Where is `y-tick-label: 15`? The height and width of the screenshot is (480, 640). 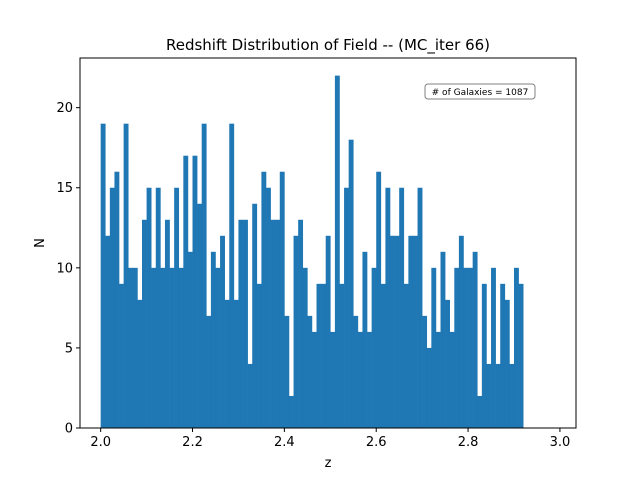 y-tick-label: 15 is located at coordinates (64, 188).